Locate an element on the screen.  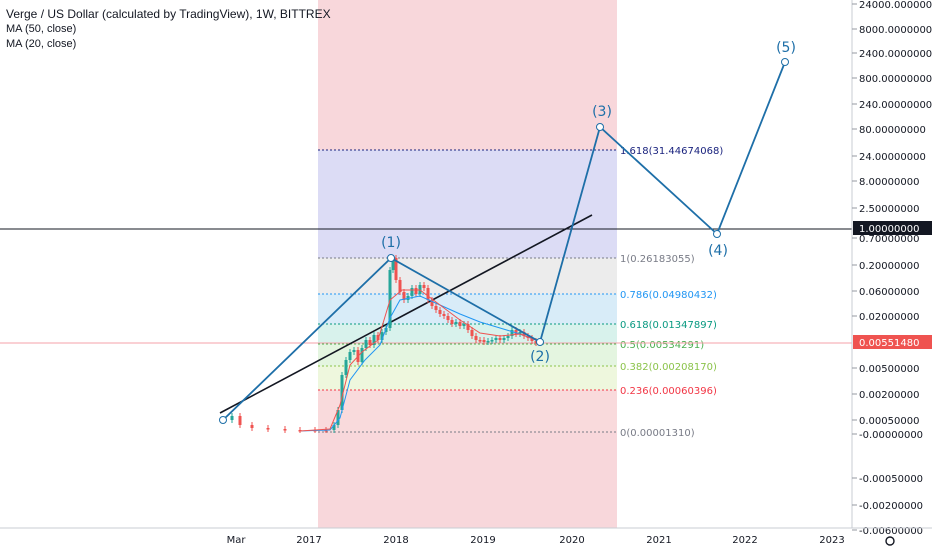
wave-label: (2) is located at coordinates (540, 357).